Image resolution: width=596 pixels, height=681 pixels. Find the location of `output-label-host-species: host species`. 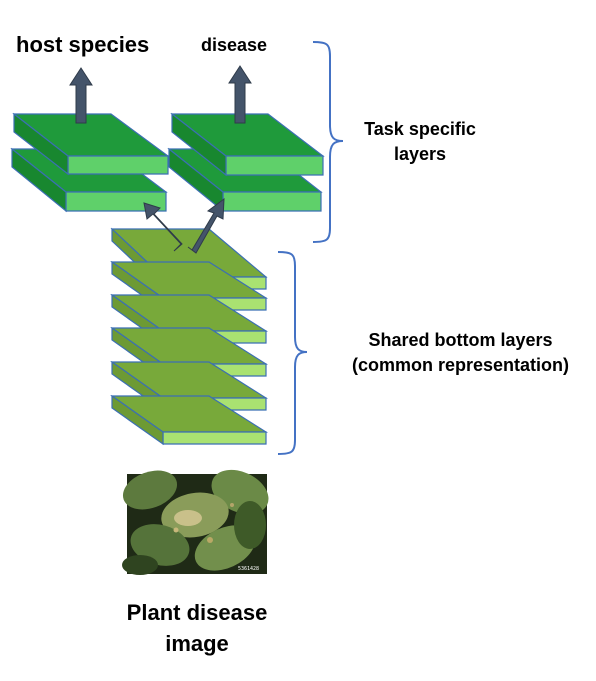

output-label-host-species: host species is located at coordinates (83, 44).